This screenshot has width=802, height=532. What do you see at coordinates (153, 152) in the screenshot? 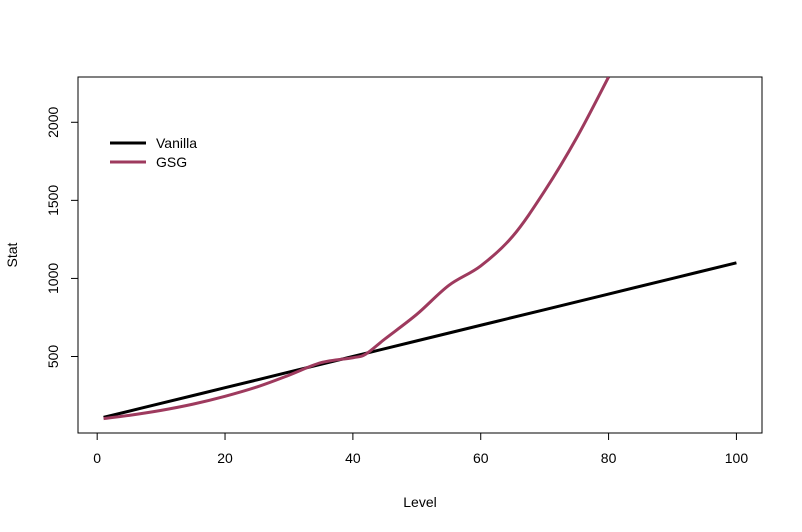
I see `legend: Vanilla GSG` at bounding box center [153, 152].